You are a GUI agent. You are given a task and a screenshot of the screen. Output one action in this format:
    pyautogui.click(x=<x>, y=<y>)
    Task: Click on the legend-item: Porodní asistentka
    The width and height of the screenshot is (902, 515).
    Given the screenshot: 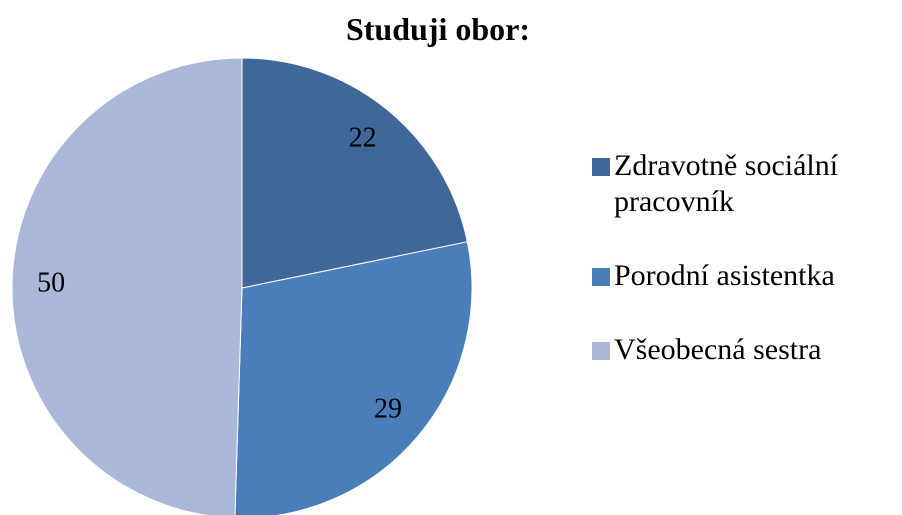 What is the action you would take?
    pyautogui.click(x=742, y=276)
    